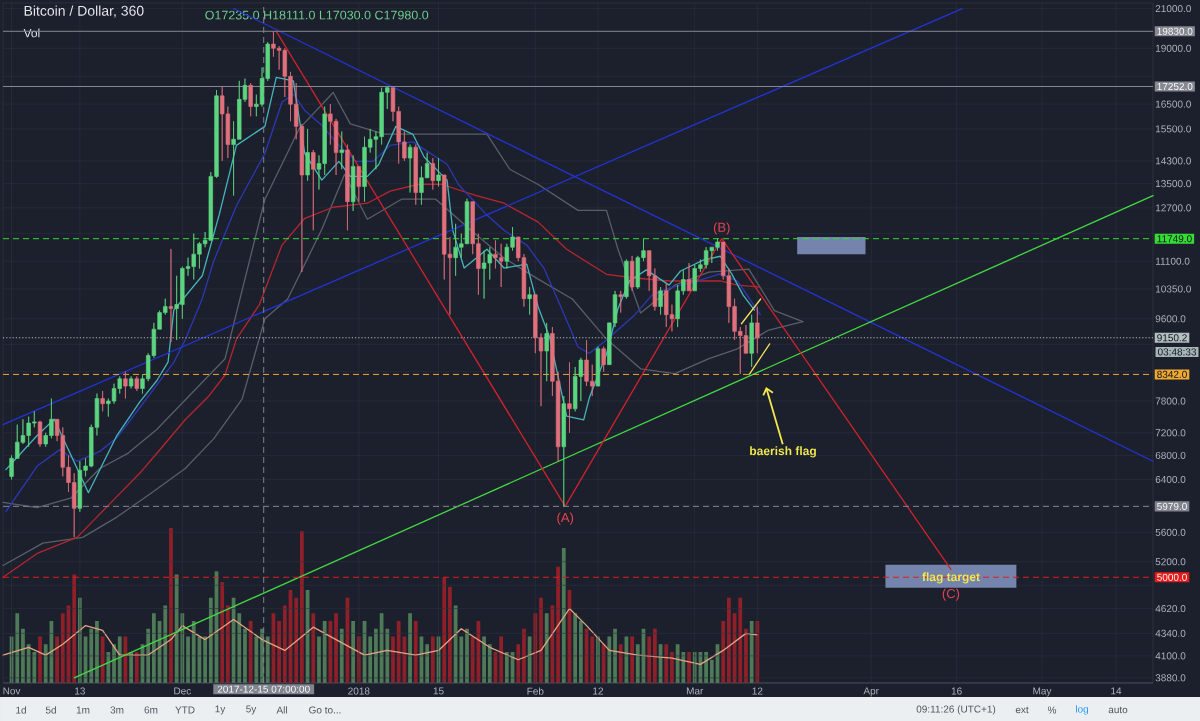 The width and height of the screenshot is (1200, 721). Describe the element at coordinates (281, 710) in the screenshot. I see `text: All` at that location.